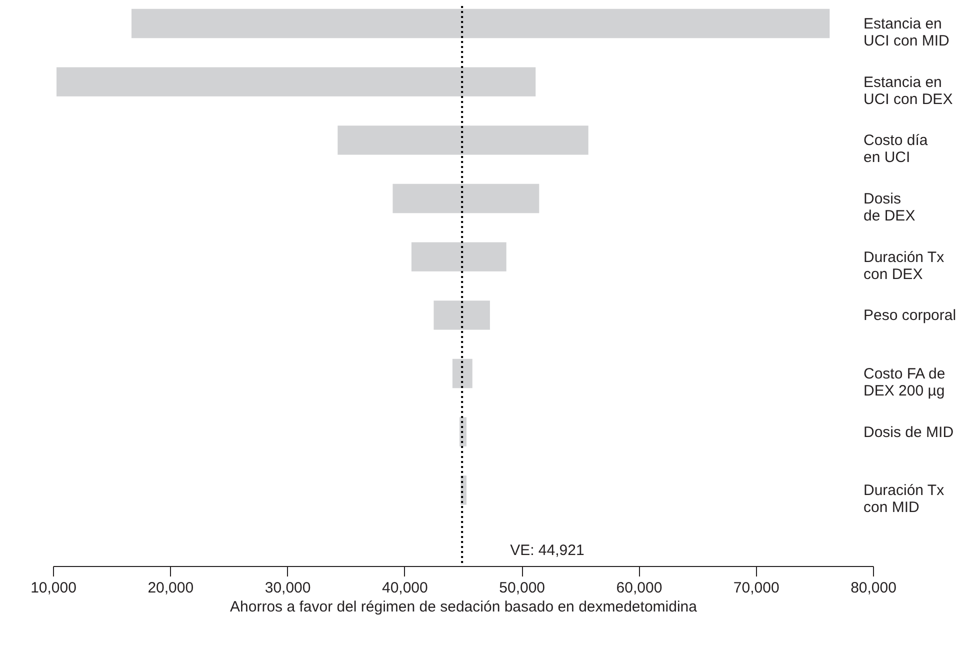 The height and width of the screenshot is (658, 969). What do you see at coordinates (405, 588) in the screenshot?
I see `x-tick-label: 40,000` at bounding box center [405, 588].